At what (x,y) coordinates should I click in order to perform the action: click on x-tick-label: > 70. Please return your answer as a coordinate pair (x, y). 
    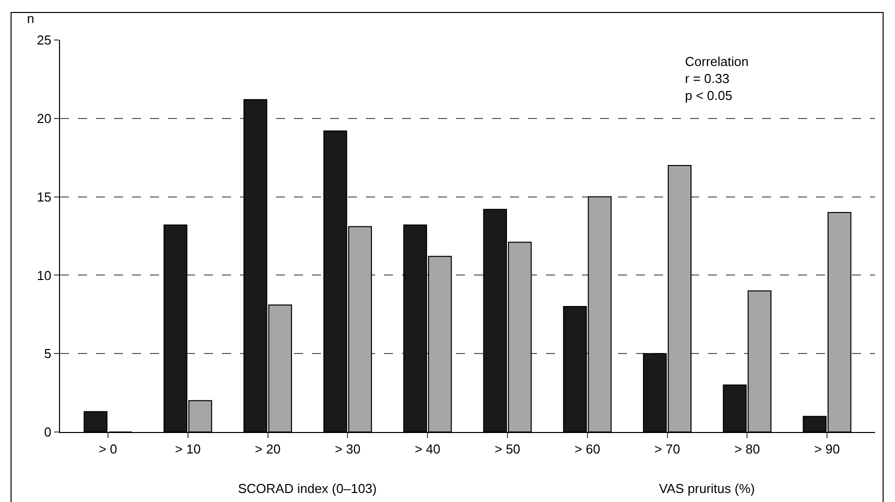
    Looking at the image, I should click on (667, 449).